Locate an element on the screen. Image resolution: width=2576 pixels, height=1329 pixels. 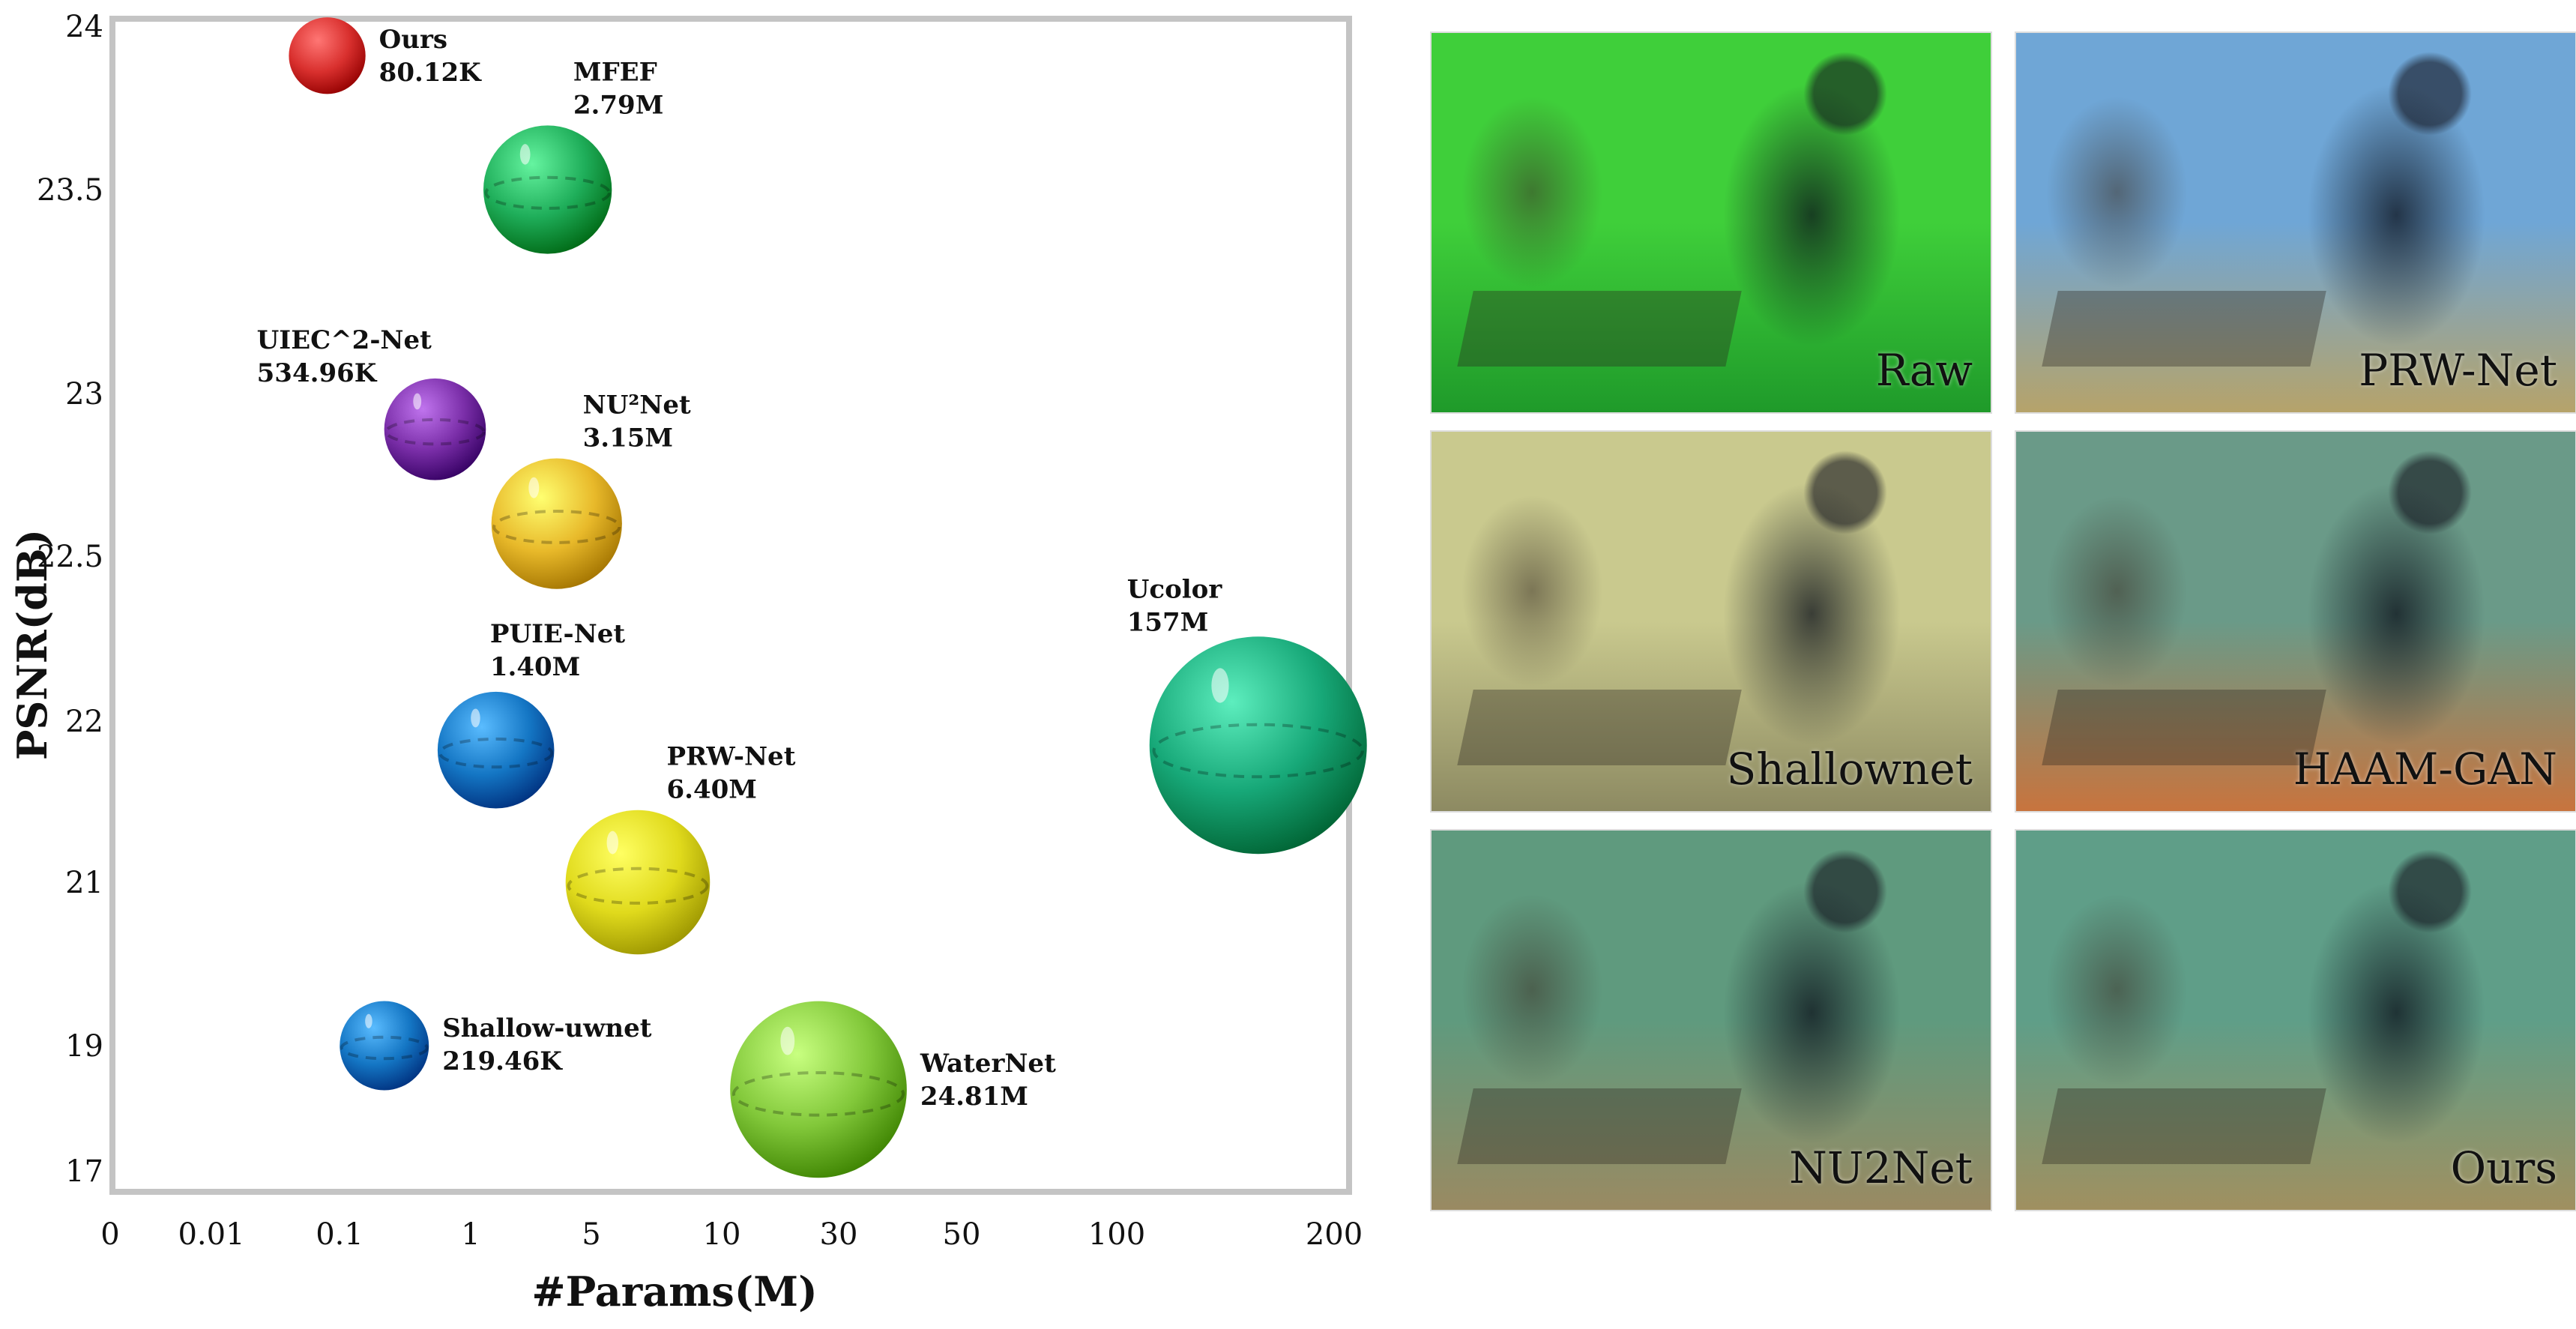
panel-caption: HAAM-GAN is located at coordinates (2425, 769).